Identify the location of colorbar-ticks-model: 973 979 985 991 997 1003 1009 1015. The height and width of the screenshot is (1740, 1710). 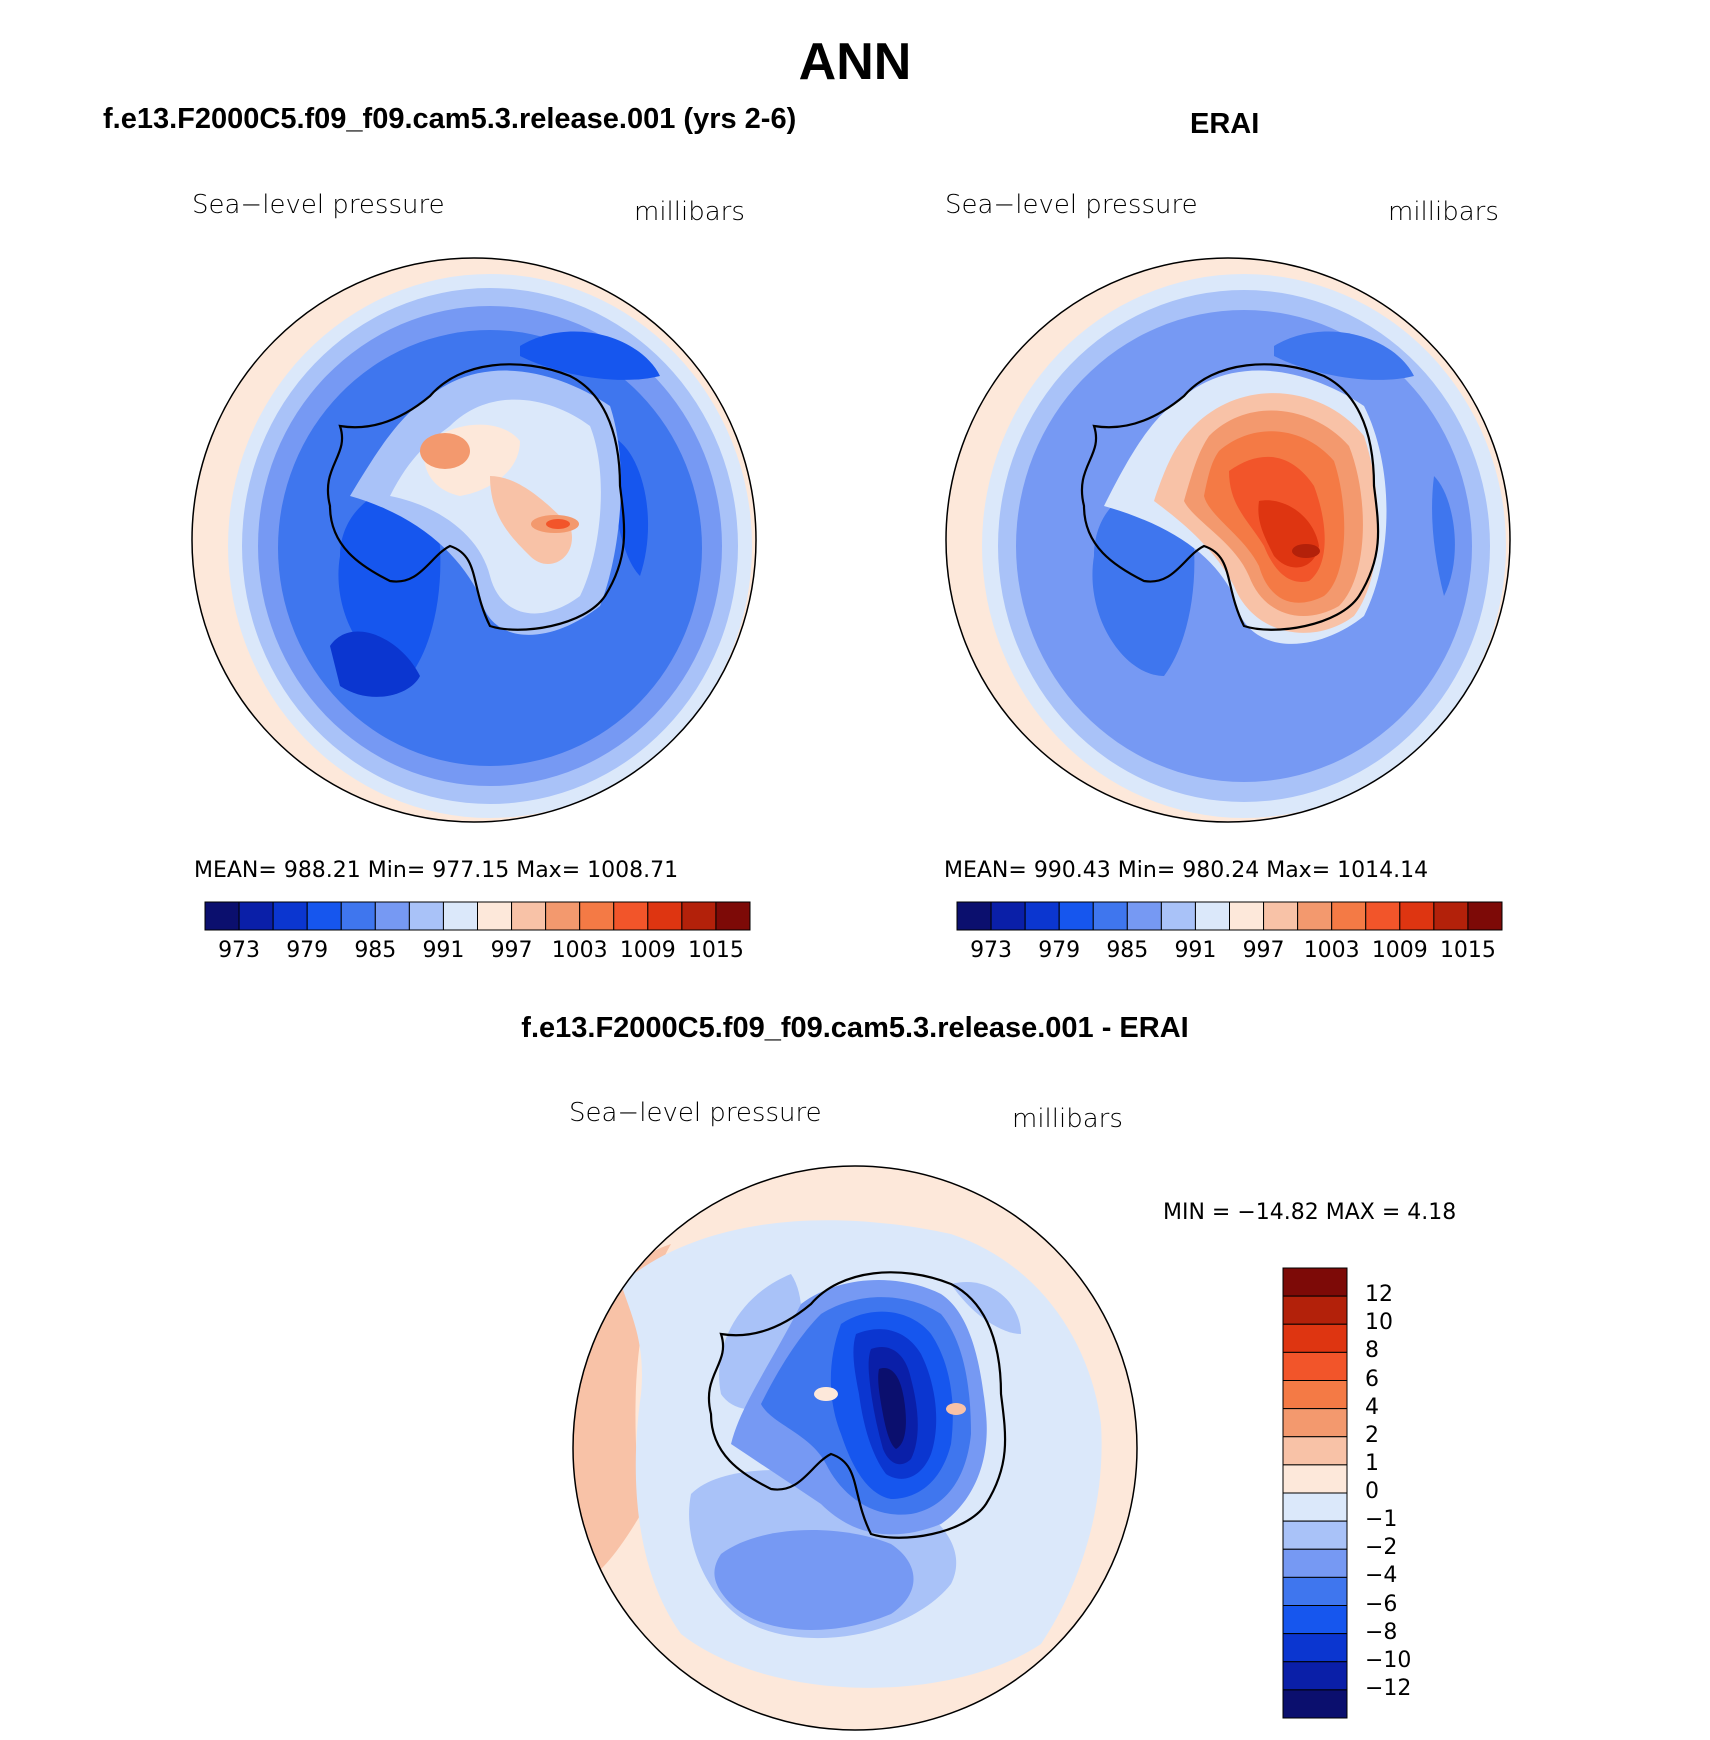
(477, 953).